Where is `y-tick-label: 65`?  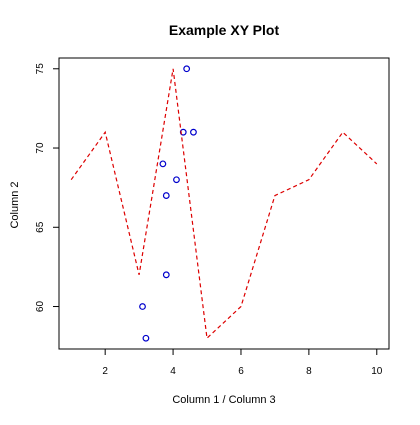 y-tick-label: 65 is located at coordinates (40, 227).